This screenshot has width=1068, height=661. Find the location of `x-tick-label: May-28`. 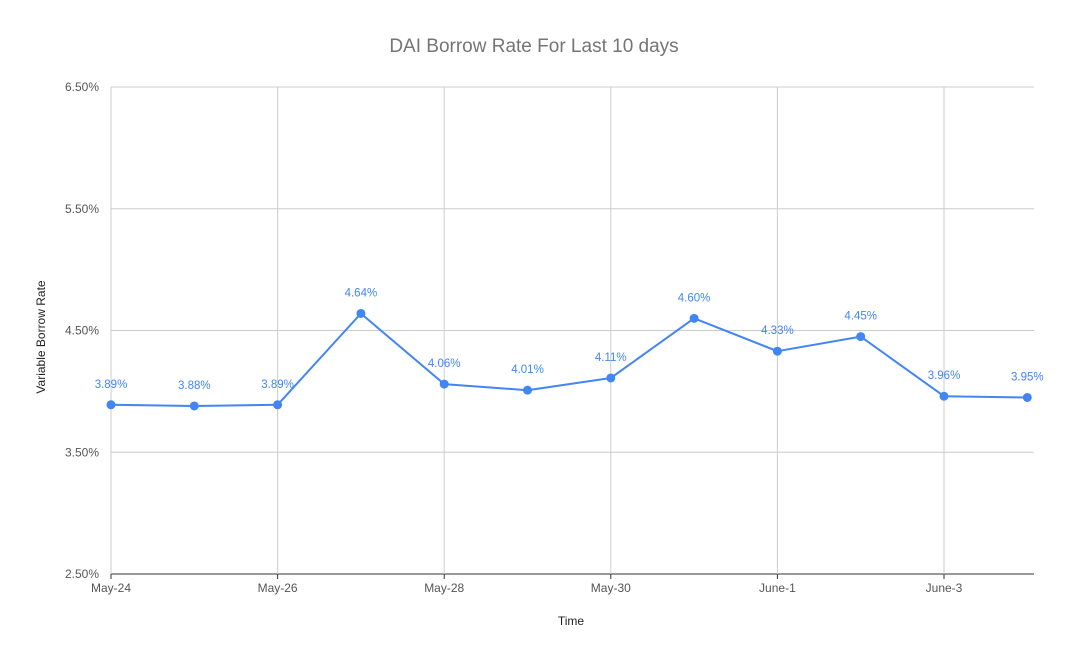

x-tick-label: May-28 is located at coordinates (444, 588).